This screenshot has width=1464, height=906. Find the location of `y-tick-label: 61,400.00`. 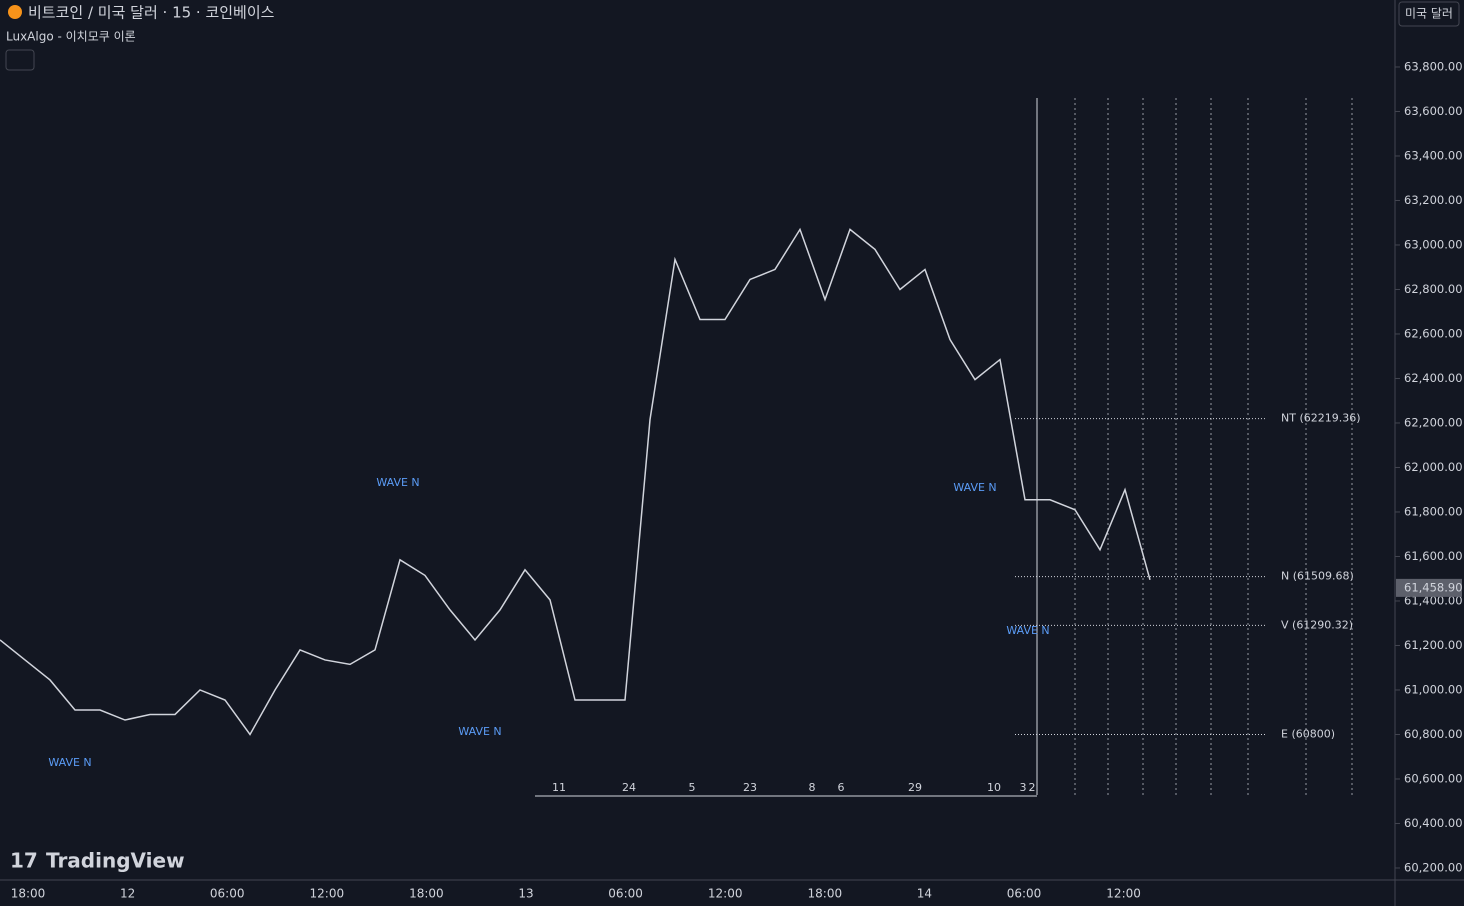

y-tick-label: 61,400.00 is located at coordinates (1433, 600).